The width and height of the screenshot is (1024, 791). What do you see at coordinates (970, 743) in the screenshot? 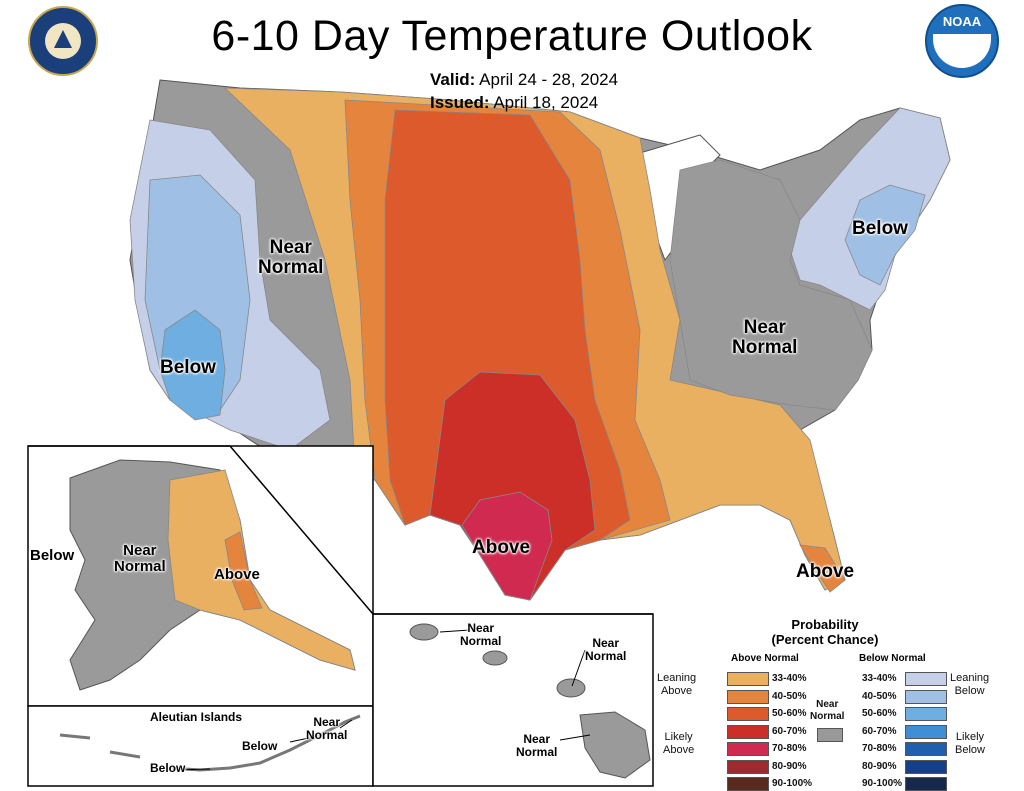
I see `legend-likely-below: Likely Below` at bounding box center [970, 743].